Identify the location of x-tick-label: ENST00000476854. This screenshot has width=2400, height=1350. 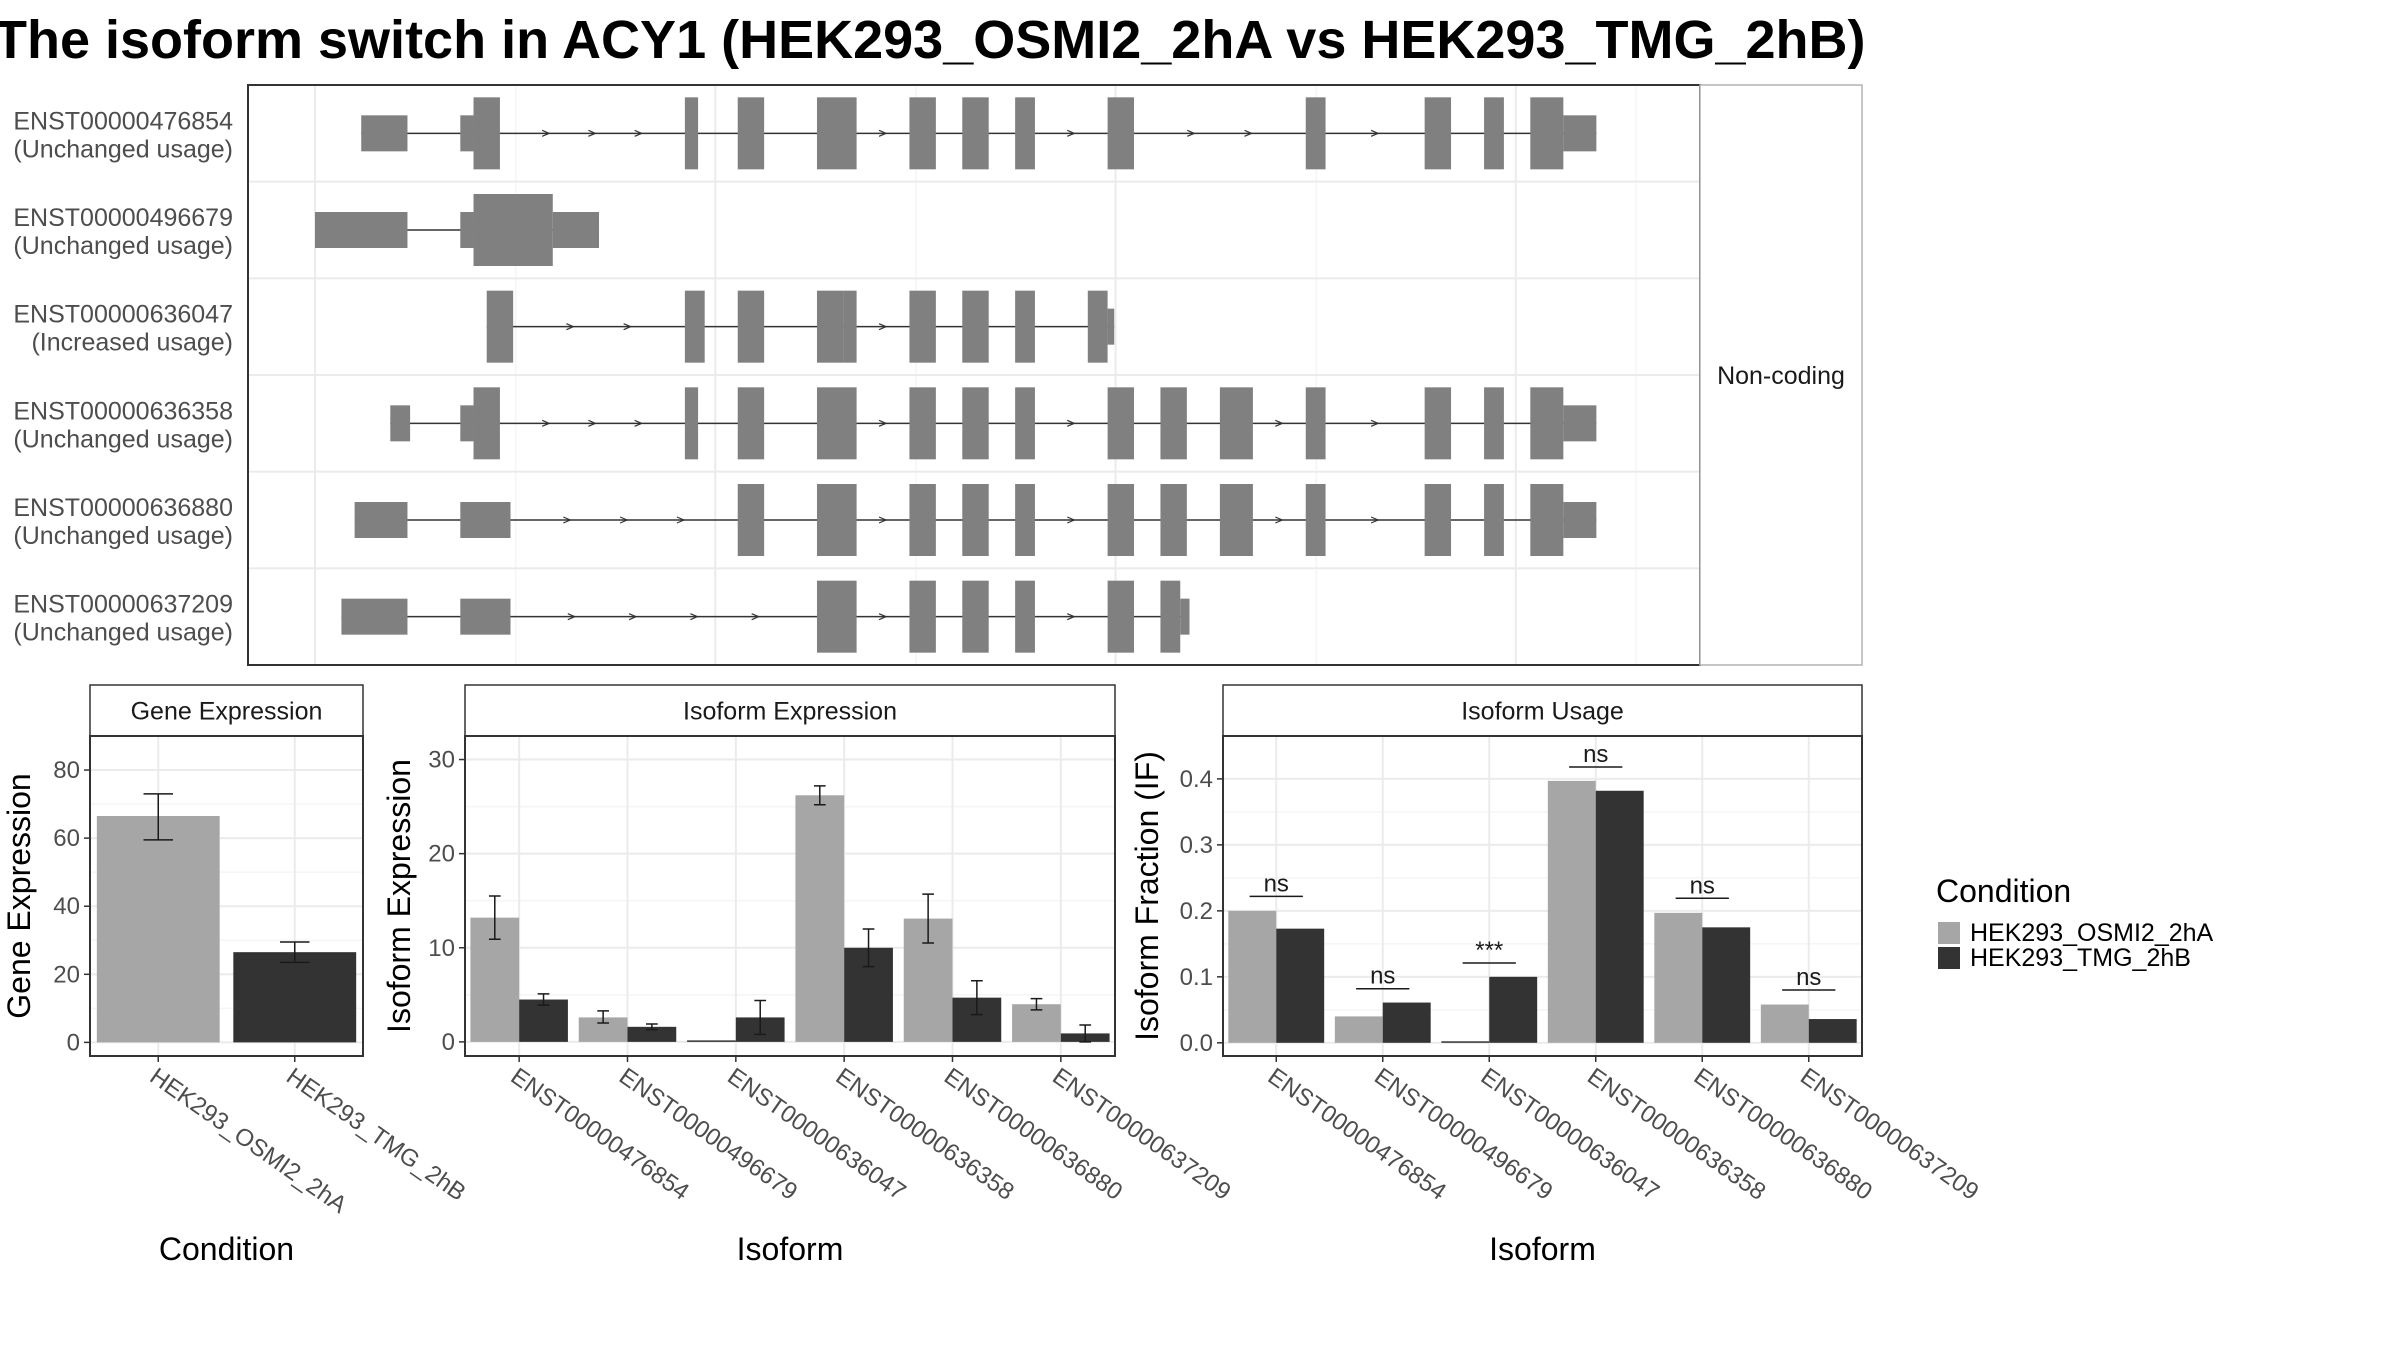
(600, 1134).